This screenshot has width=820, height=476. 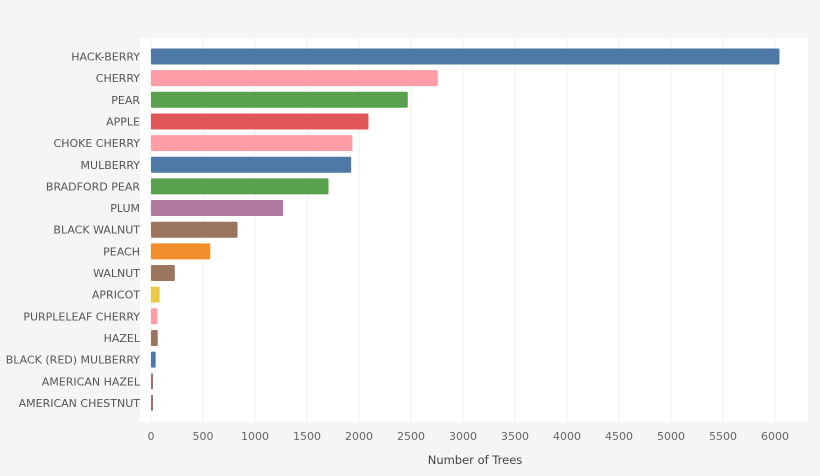 I want to click on category-label: BRADFORD PEAR, so click(x=93, y=186).